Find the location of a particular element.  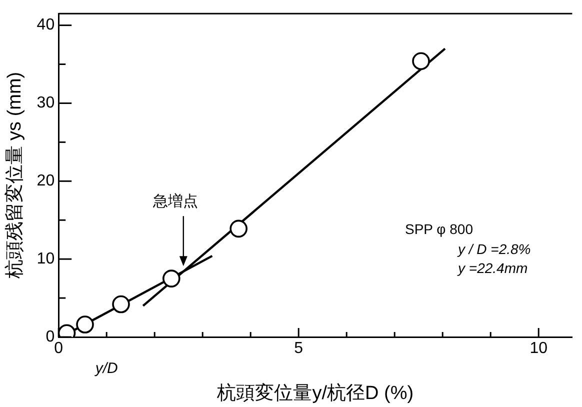

annotation: y =22.4mm is located at coordinates (492, 268).